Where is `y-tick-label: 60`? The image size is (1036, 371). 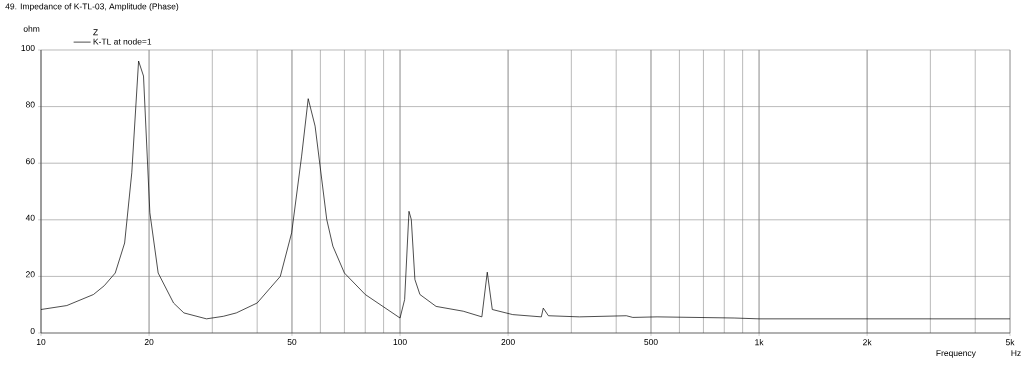 y-tick-label: 60 is located at coordinates (30, 161).